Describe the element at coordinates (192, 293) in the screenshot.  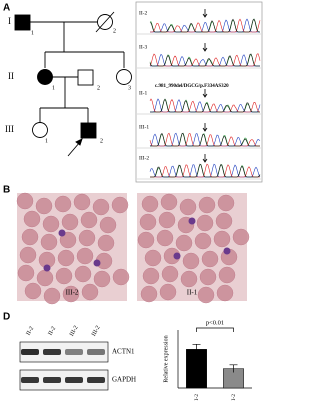
I see `smear-label: II-1` at that location.